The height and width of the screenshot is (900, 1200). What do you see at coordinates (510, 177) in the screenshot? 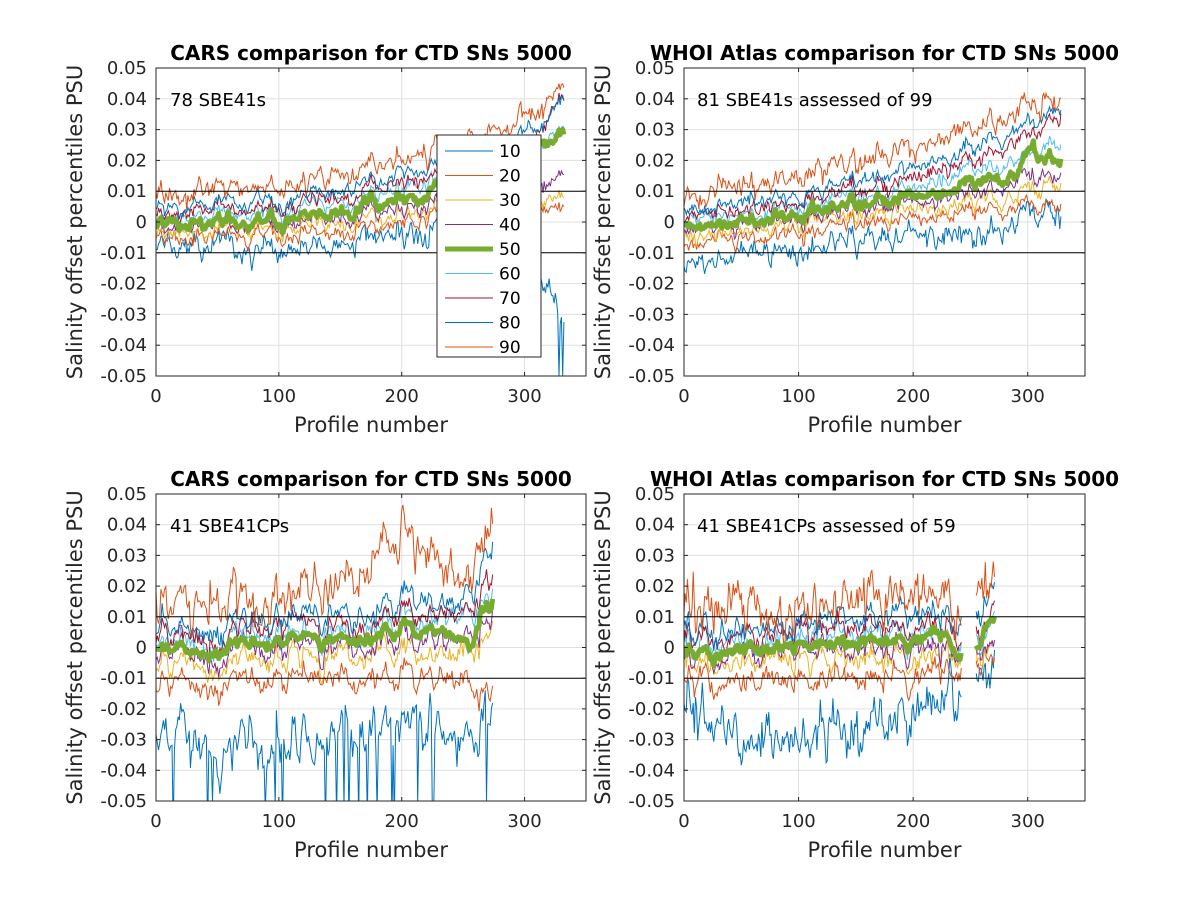
I see `legend-label-20: 20` at bounding box center [510, 177].